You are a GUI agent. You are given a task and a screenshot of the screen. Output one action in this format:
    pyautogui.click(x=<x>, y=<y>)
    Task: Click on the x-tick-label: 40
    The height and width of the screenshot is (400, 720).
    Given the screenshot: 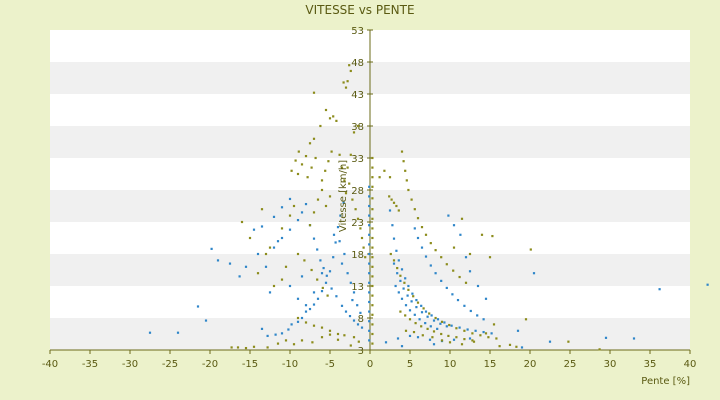 What is the action you would take?
    pyautogui.click(x=690, y=364)
    